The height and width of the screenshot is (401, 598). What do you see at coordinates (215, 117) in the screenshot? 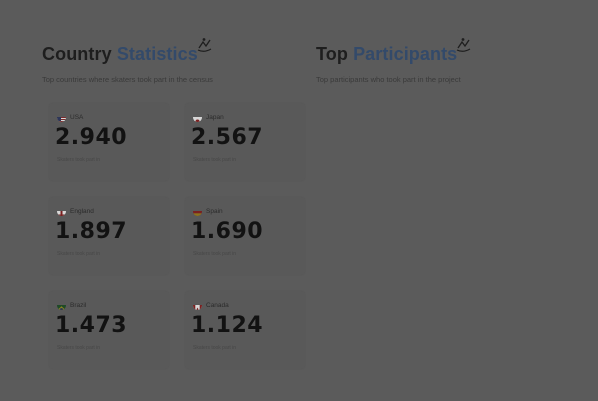
I see `country-name: Japan` at bounding box center [215, 117].